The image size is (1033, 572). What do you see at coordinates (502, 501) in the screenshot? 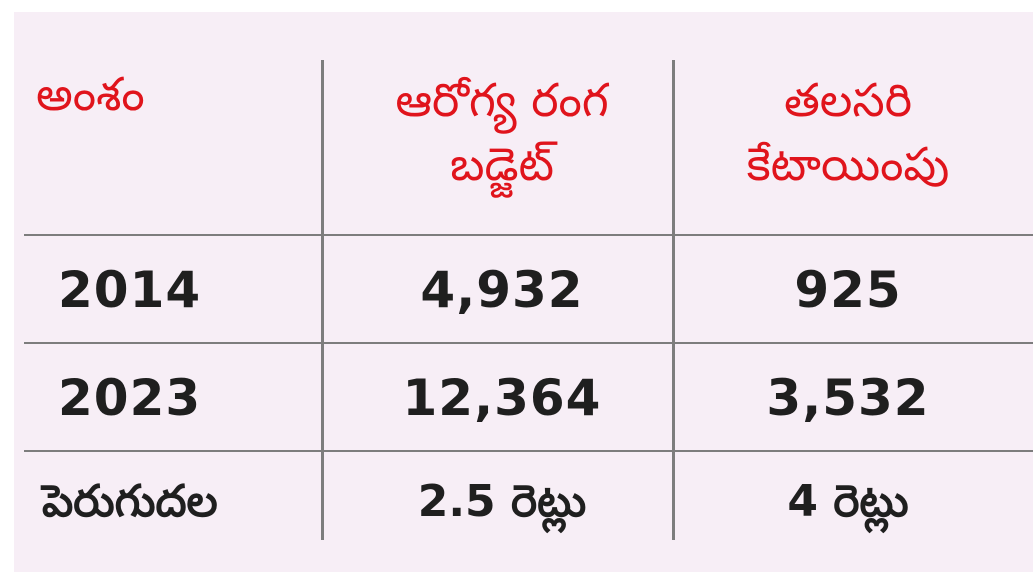
I see `row-3-health-budget-growth: 2.5 రెట్లు` at bounding box center [502, 501].